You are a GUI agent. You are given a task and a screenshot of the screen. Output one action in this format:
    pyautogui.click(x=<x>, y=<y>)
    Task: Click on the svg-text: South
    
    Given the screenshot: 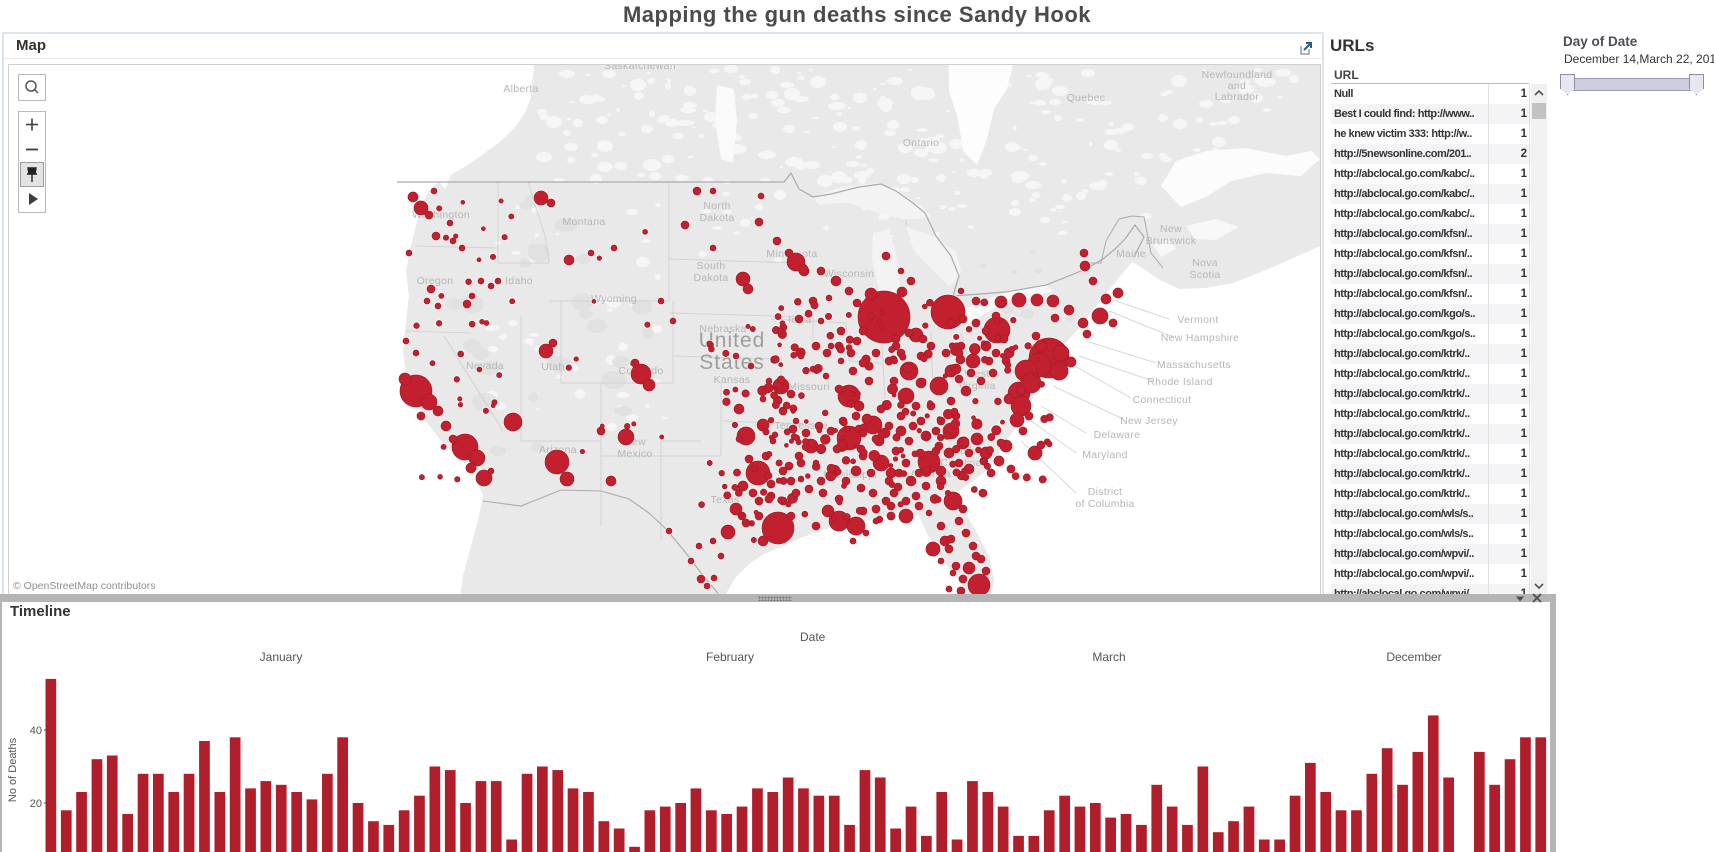 What is the action you would take?
    pyautogui.click(x=711, y=266)
    